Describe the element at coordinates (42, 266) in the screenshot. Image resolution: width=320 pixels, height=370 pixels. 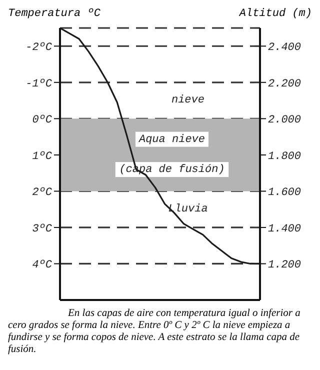
I see `y2-tick-label: 4ºC` at that location.